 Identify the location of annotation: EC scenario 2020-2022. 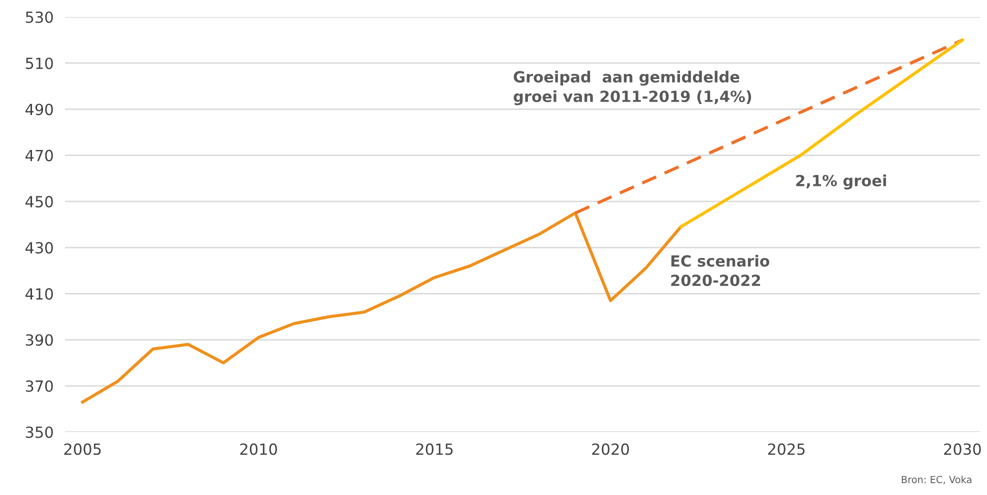
(720, 270).